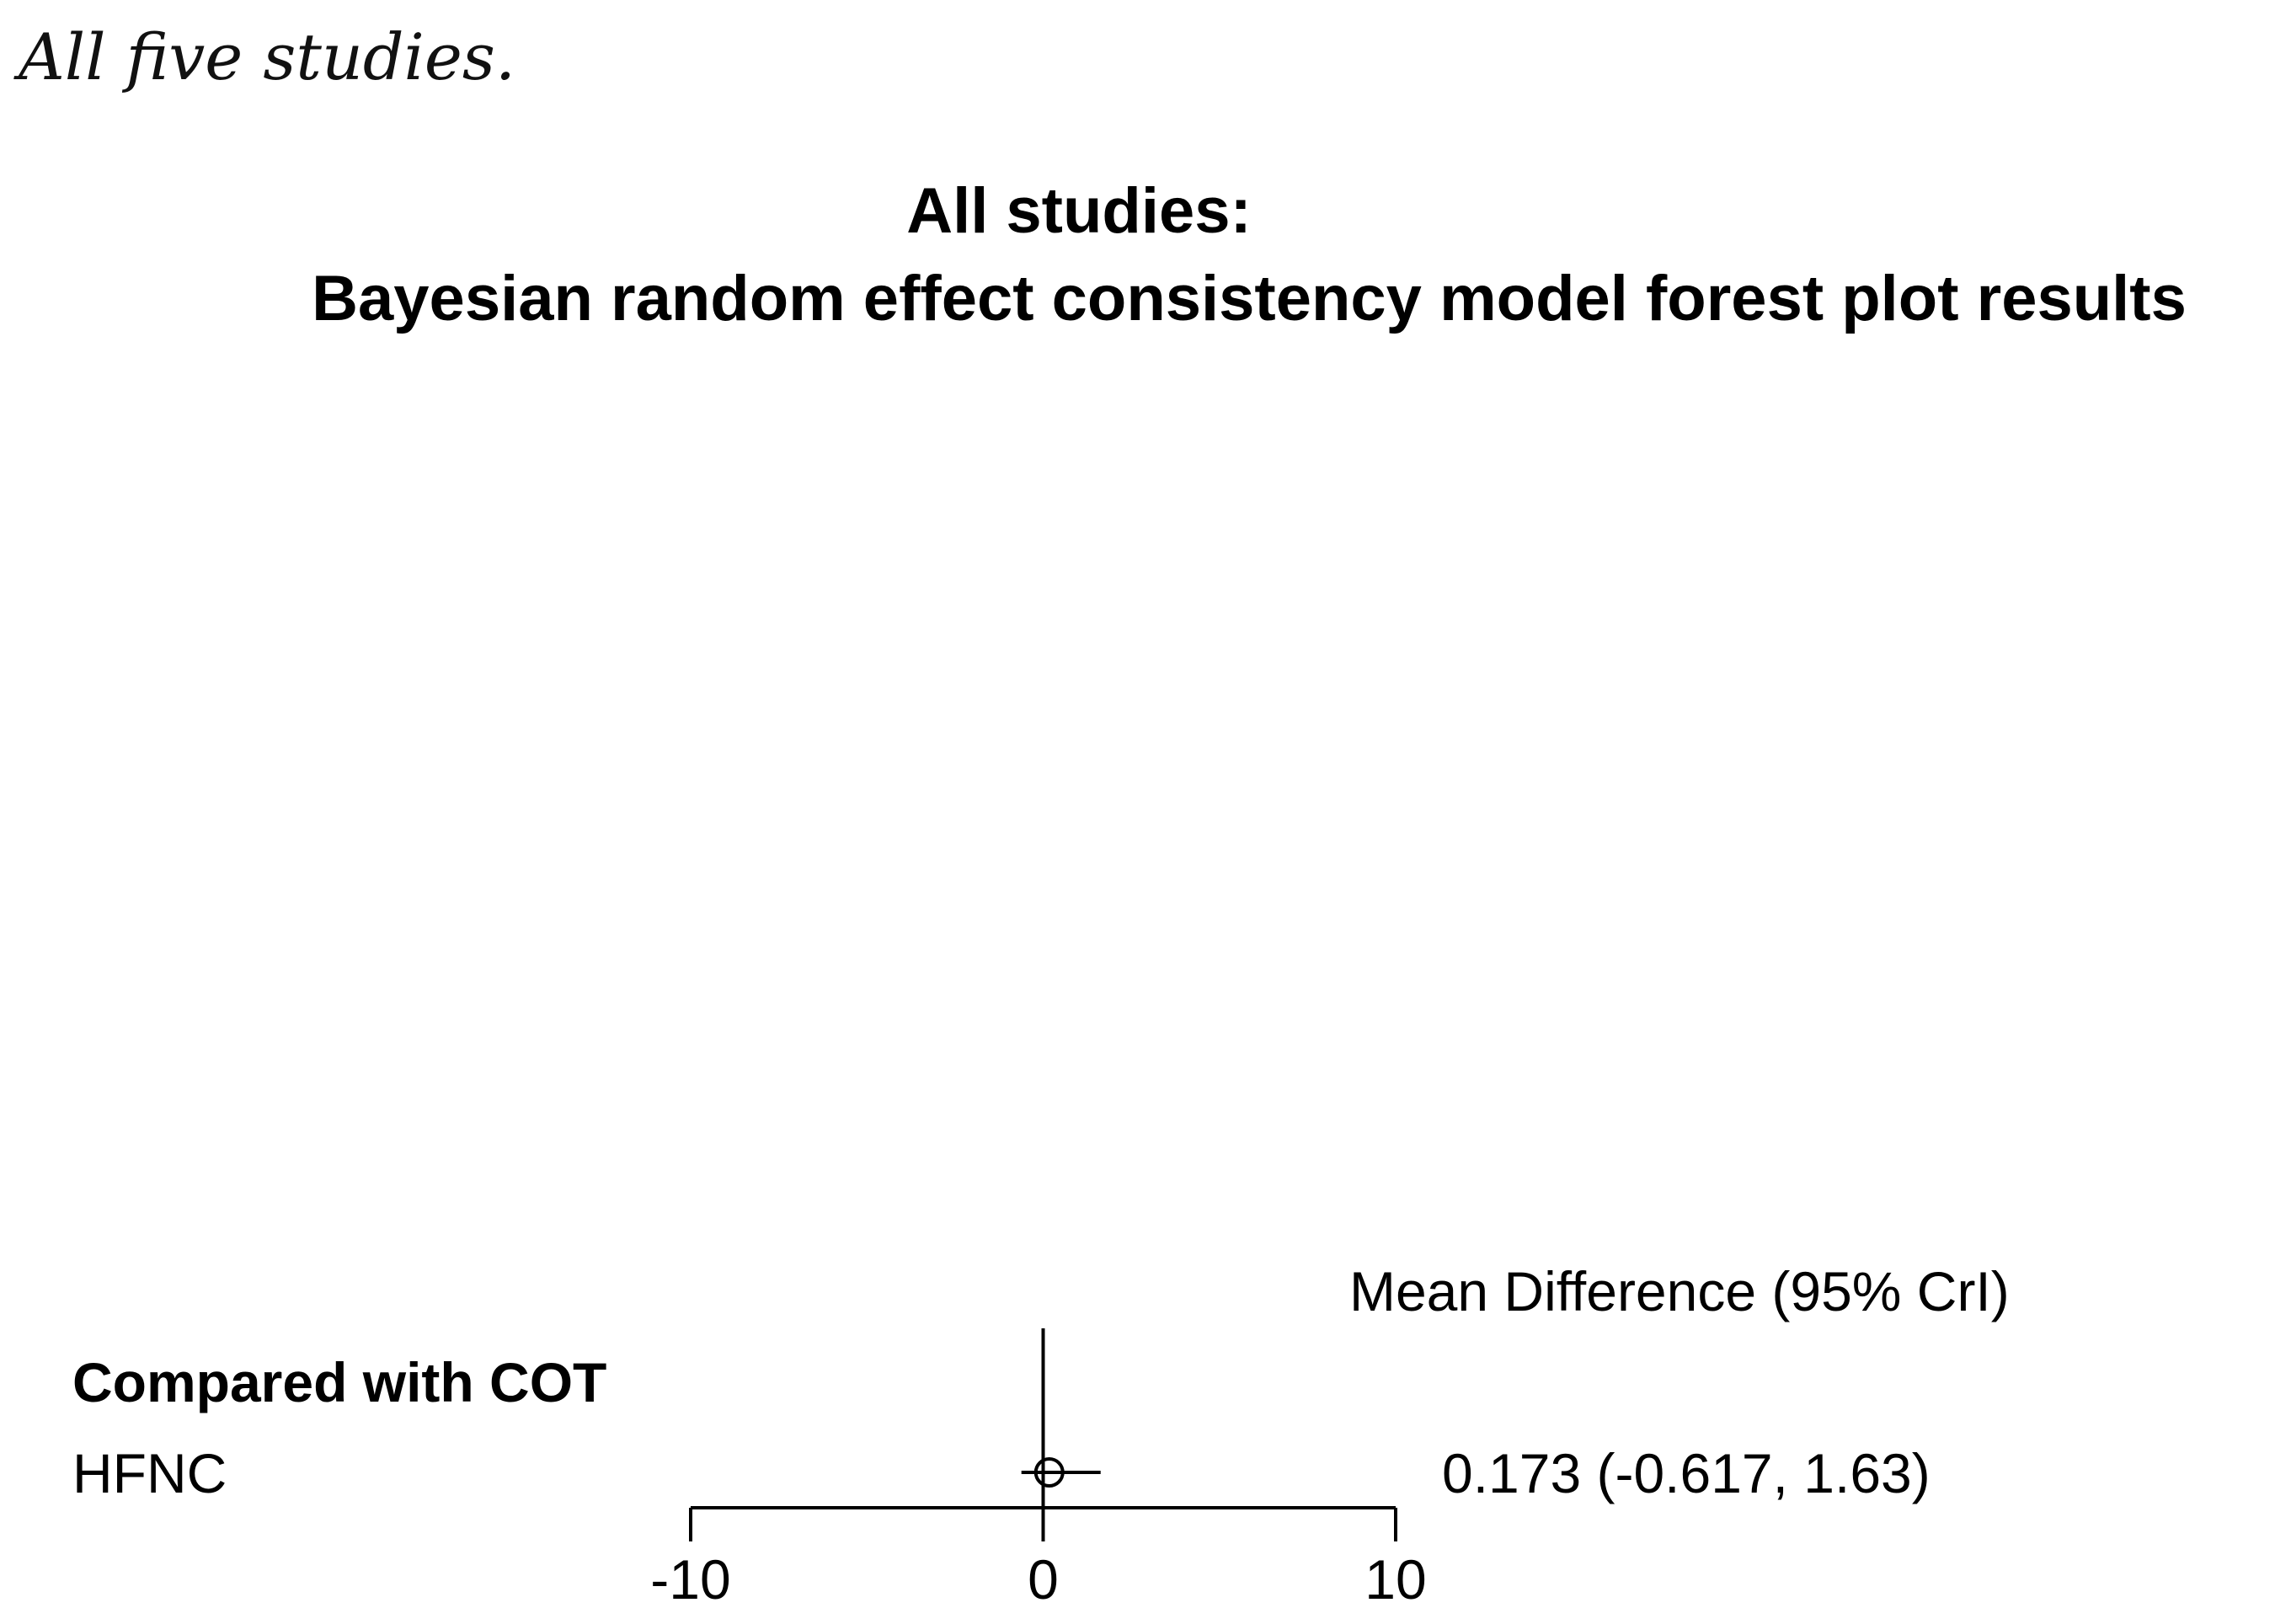 The image size is (2291, 1624). What do you see at coordinates (1395, 1579) in the screenshot?
I see `x-tick-label: 10` at bounding box center [1395, 1579].